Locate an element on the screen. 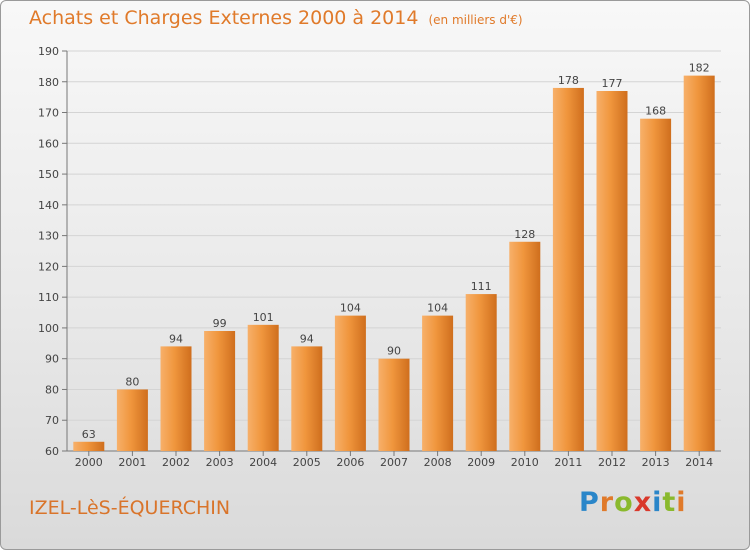 This screenshot has width=750, height=550. value-label: 168 is located at coordinates (655, 111).